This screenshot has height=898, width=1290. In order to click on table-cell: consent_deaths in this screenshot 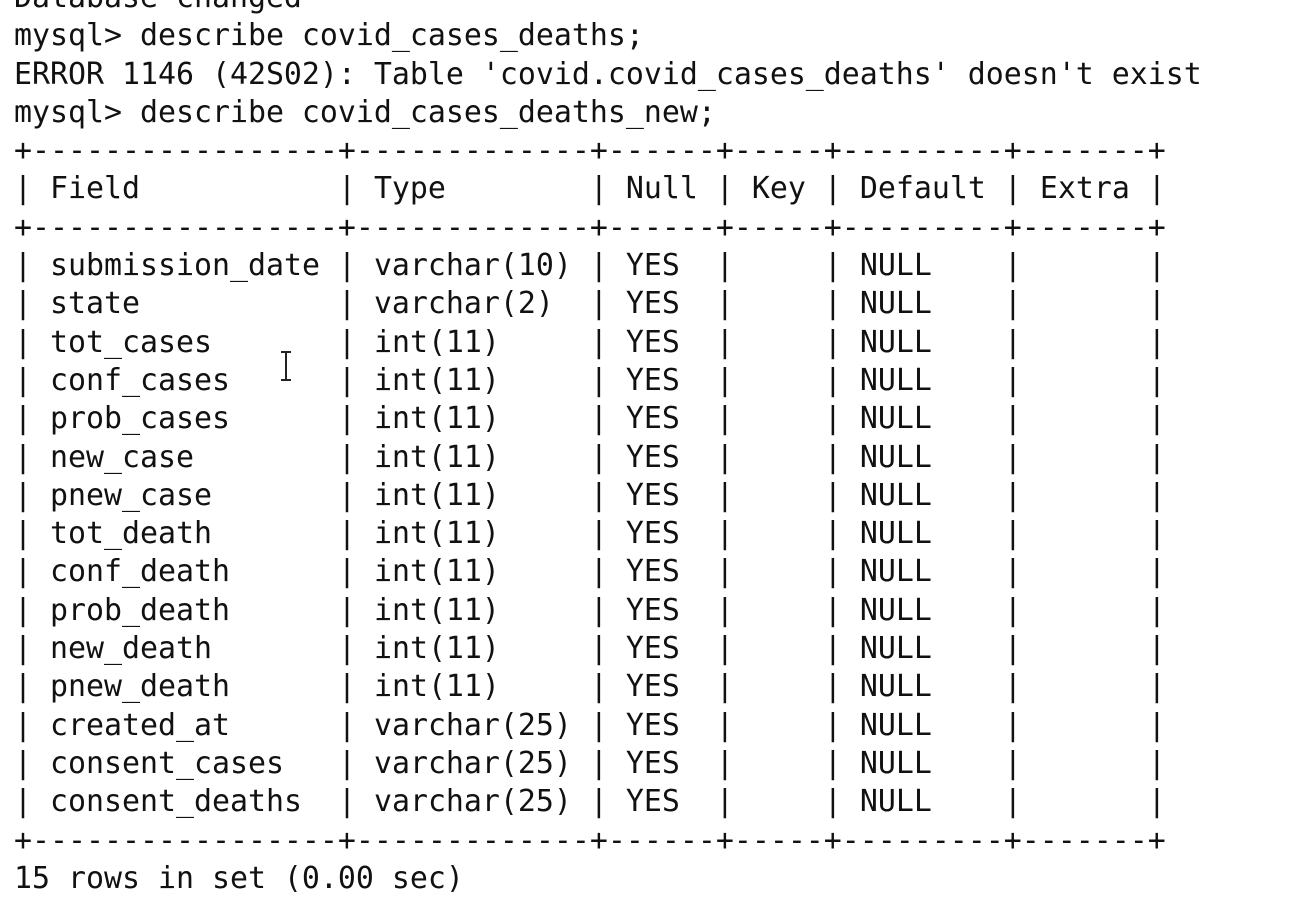, I will do `click(176, 802)`.